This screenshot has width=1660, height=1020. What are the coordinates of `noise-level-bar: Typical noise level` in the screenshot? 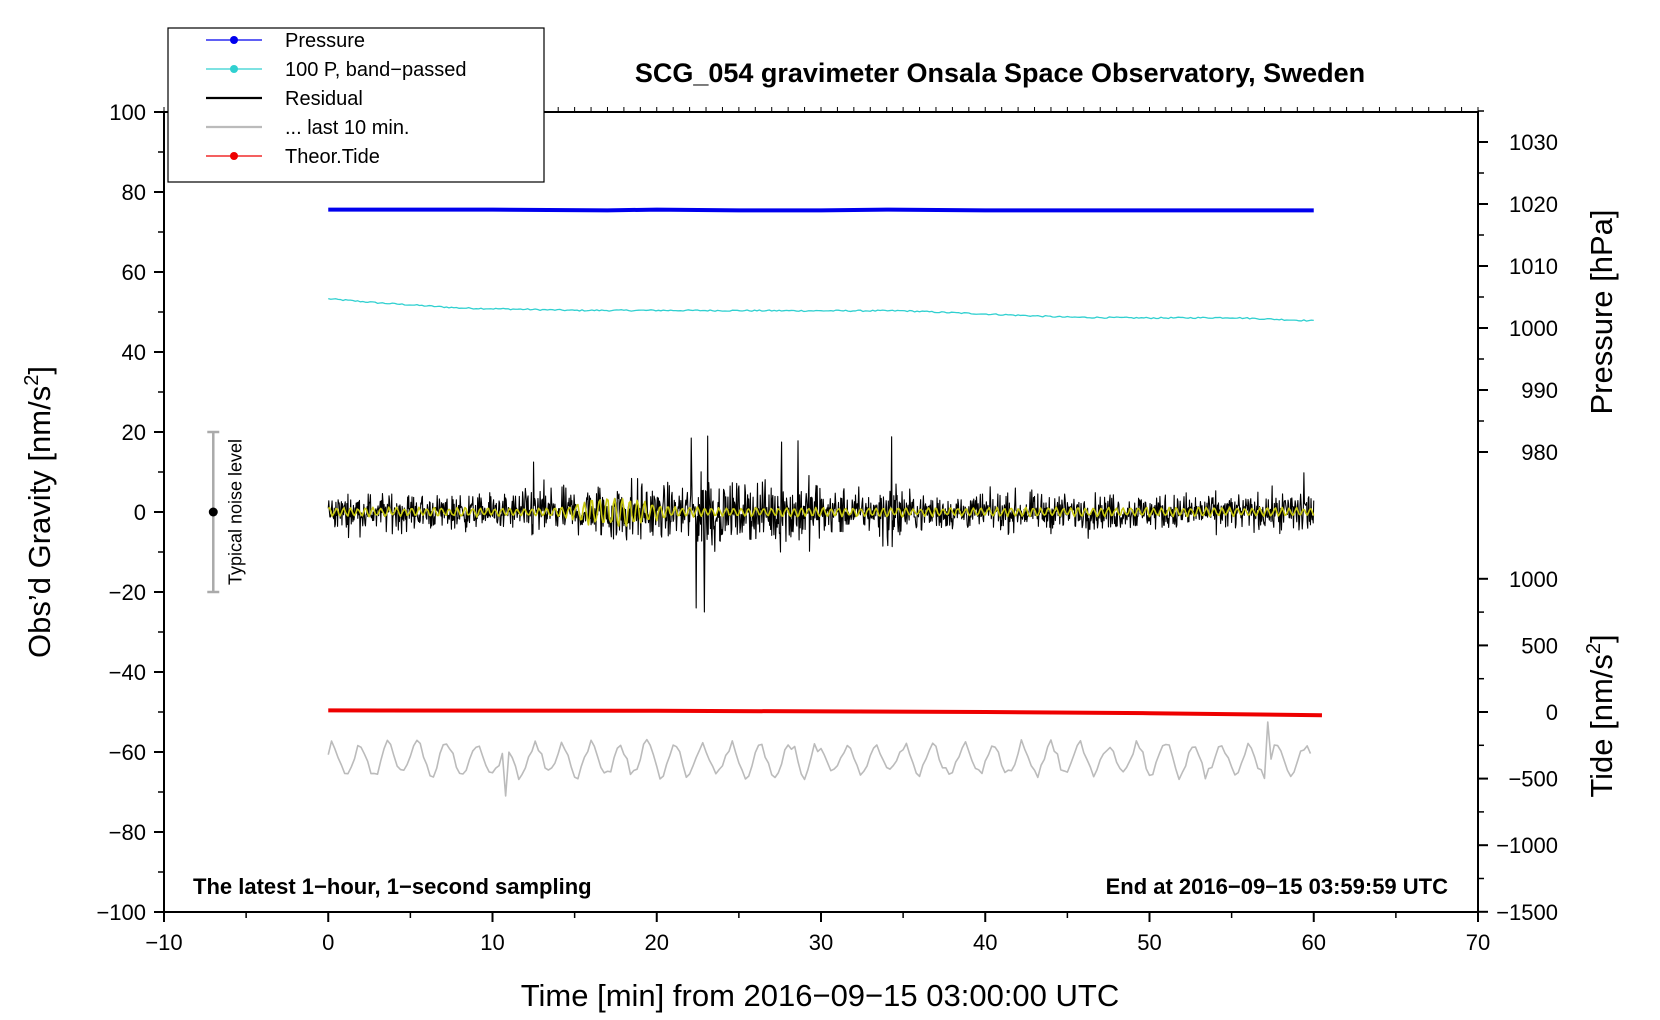 It's located at (226, 512).